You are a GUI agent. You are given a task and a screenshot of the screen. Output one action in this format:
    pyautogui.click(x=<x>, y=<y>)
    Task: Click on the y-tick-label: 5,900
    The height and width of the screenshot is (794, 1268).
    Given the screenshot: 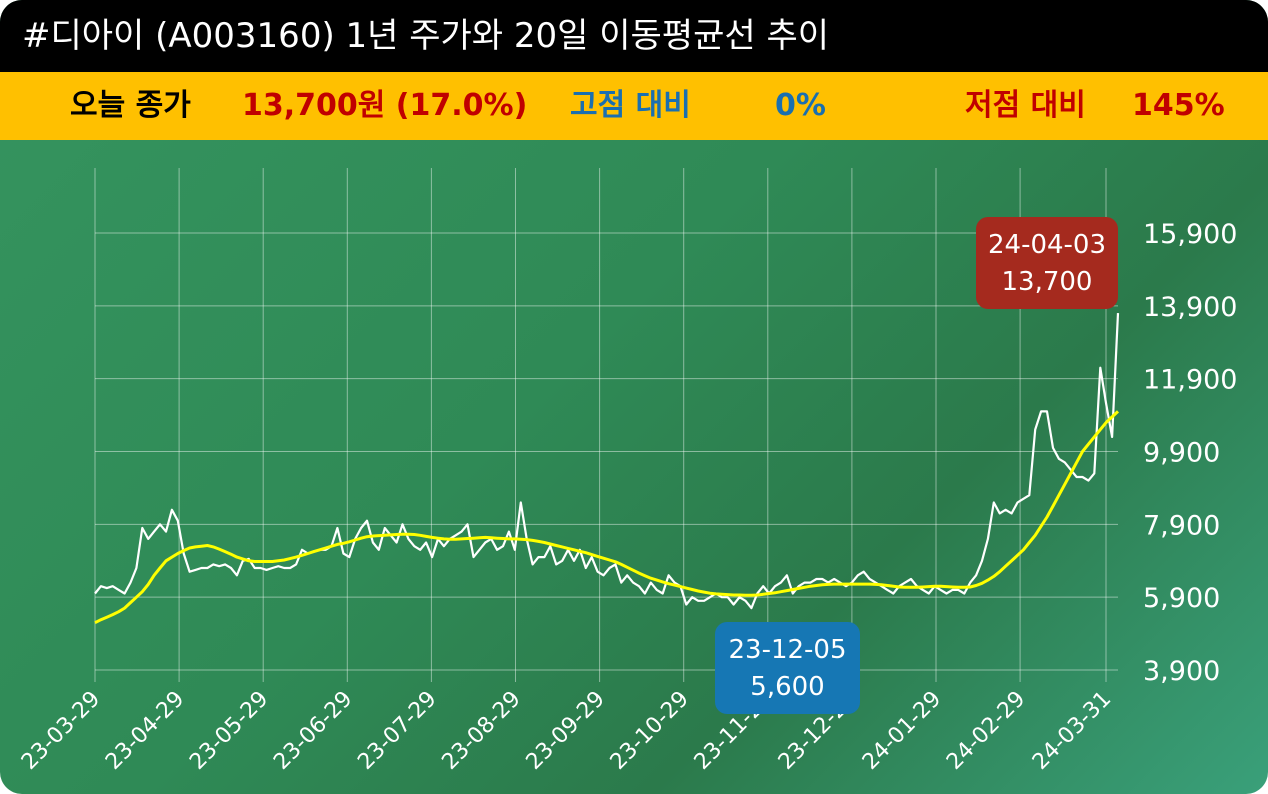 What is the action you would take?
    pyautogui.click(x=1181, y=598)
    